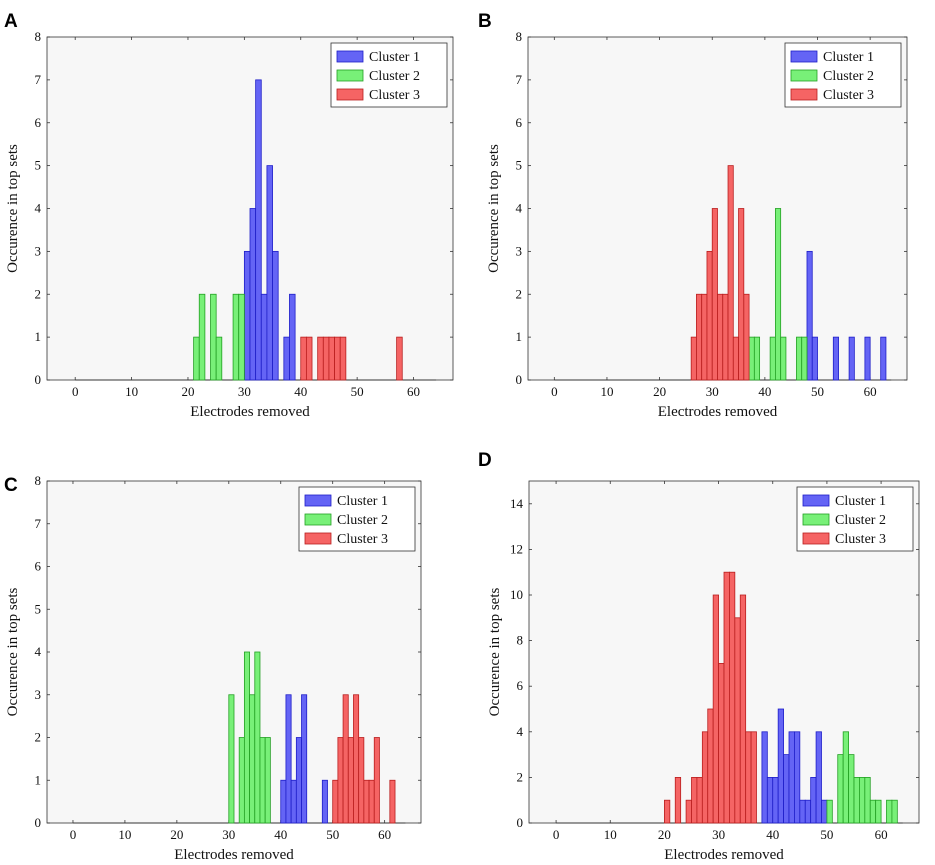 The image size is (935, 865). Describe the element at coordinates (244, 391) in the screenshot. I see `x-tick-label: 30` at that location.